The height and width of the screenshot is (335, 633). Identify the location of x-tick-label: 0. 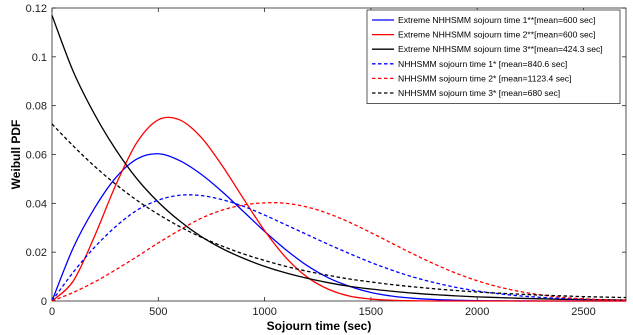
(52, 312).